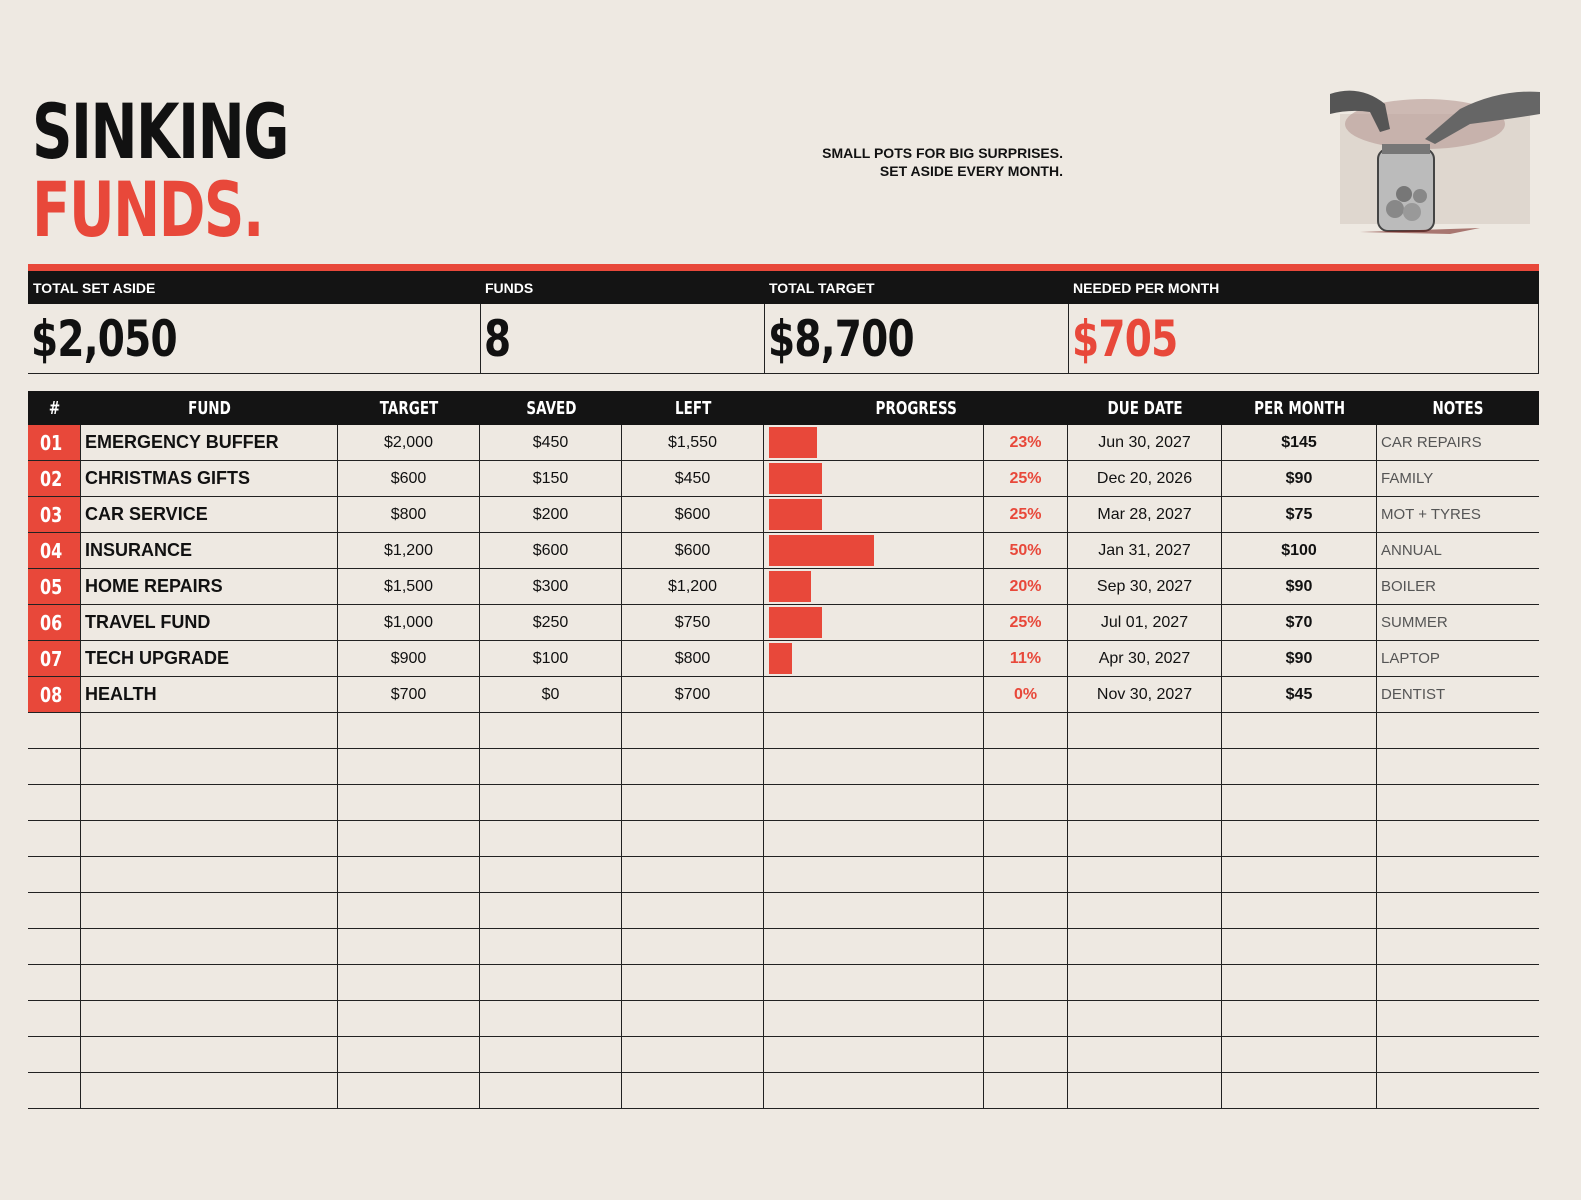  What do you see at coordinates (254, 339) in the screenshot?
I see `summary-value: $2,050` at bounding box center [254, 339].